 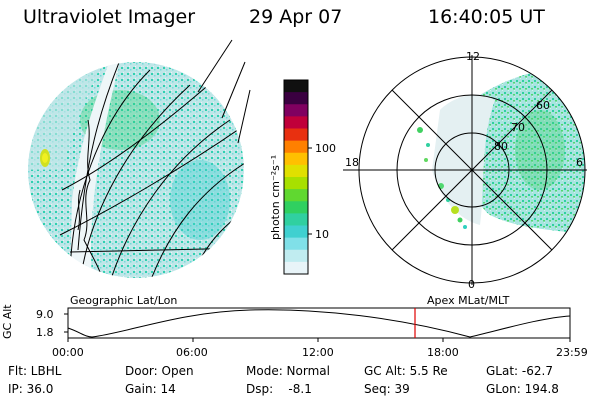 What do you see at coordinates (150, 389) in the screenshot?
I see `info-gain: Gain: 14` at bounding box center [150, 389].